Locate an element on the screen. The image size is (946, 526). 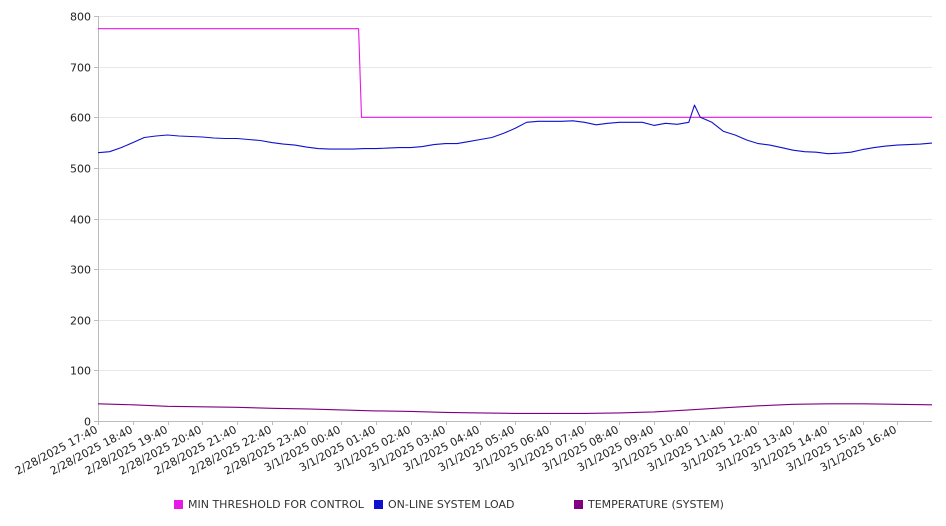
y-tick-label: 700 is located at coordinates (80, 68).